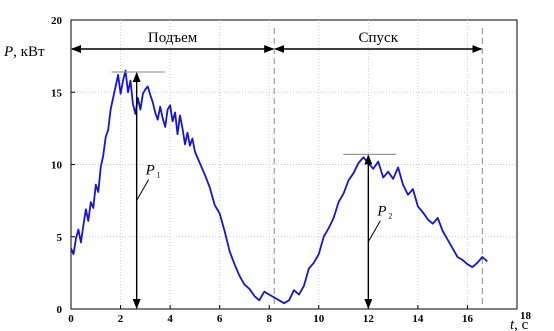 This screenshot has width=554, height=331. I want to click on y-axis-label: P, кВт, so click(24, 52).